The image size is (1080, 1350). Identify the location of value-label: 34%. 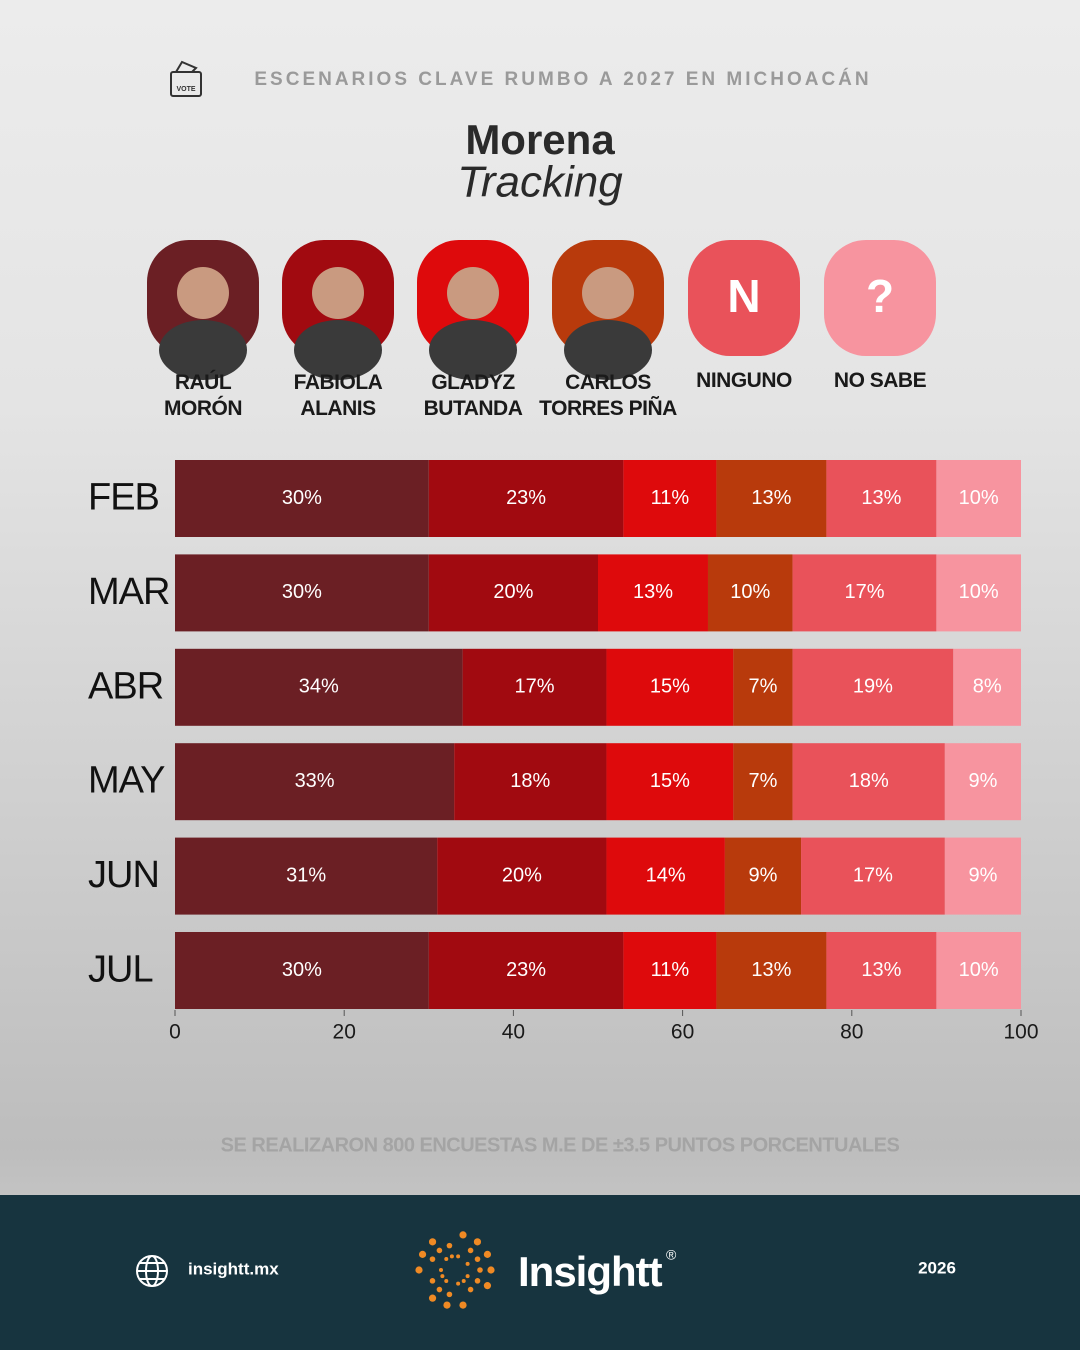
(319, 687).